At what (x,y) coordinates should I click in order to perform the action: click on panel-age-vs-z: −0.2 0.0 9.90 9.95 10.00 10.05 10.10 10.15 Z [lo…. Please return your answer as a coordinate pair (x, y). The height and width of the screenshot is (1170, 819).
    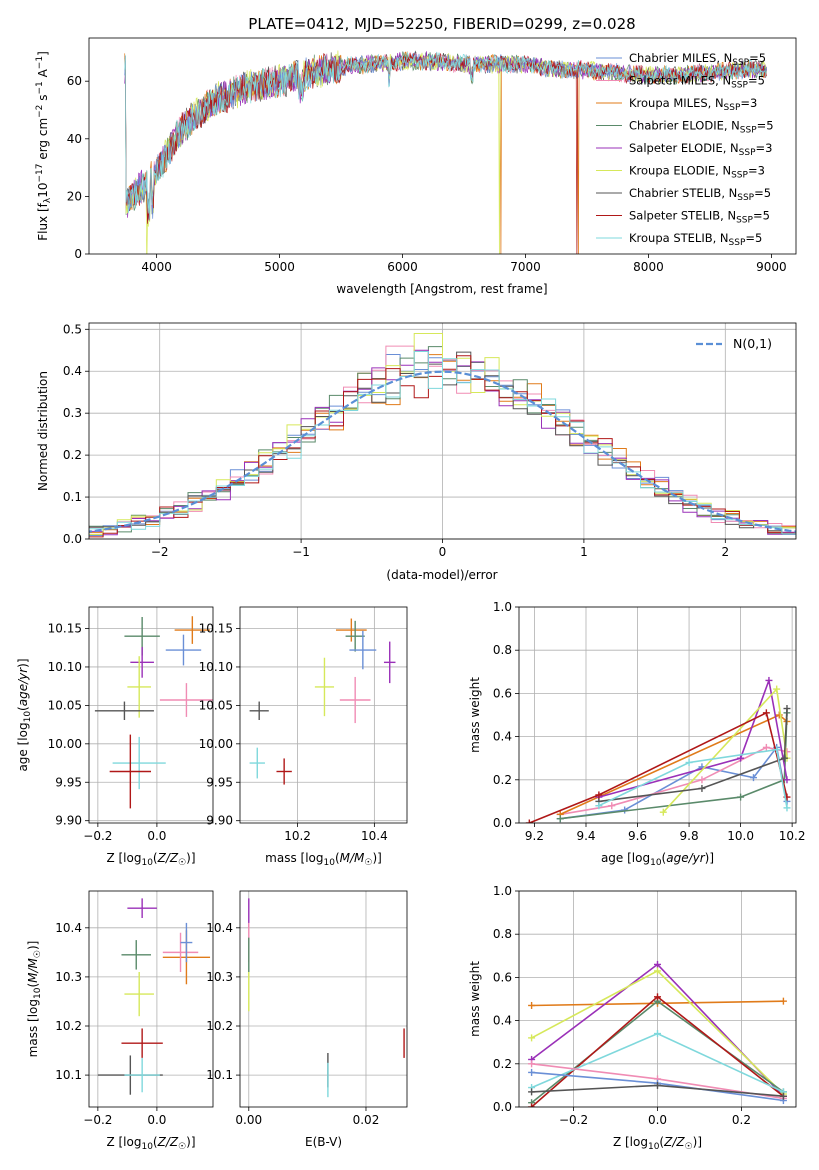
    Looking at the image, I should click on (115, 737).